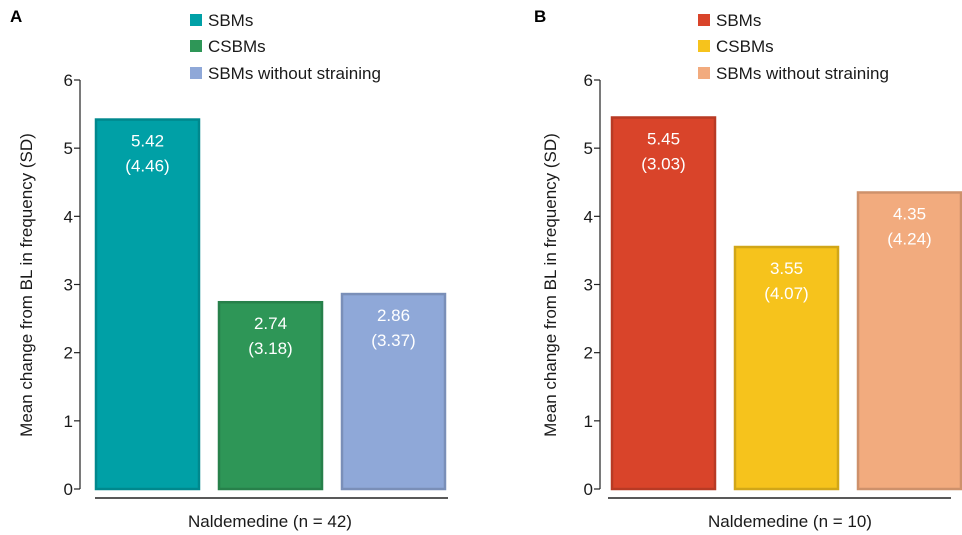 This screenshot has width=962, height=535. I want to click on panel-a-y-tick-label: 3, so click(68, 285).